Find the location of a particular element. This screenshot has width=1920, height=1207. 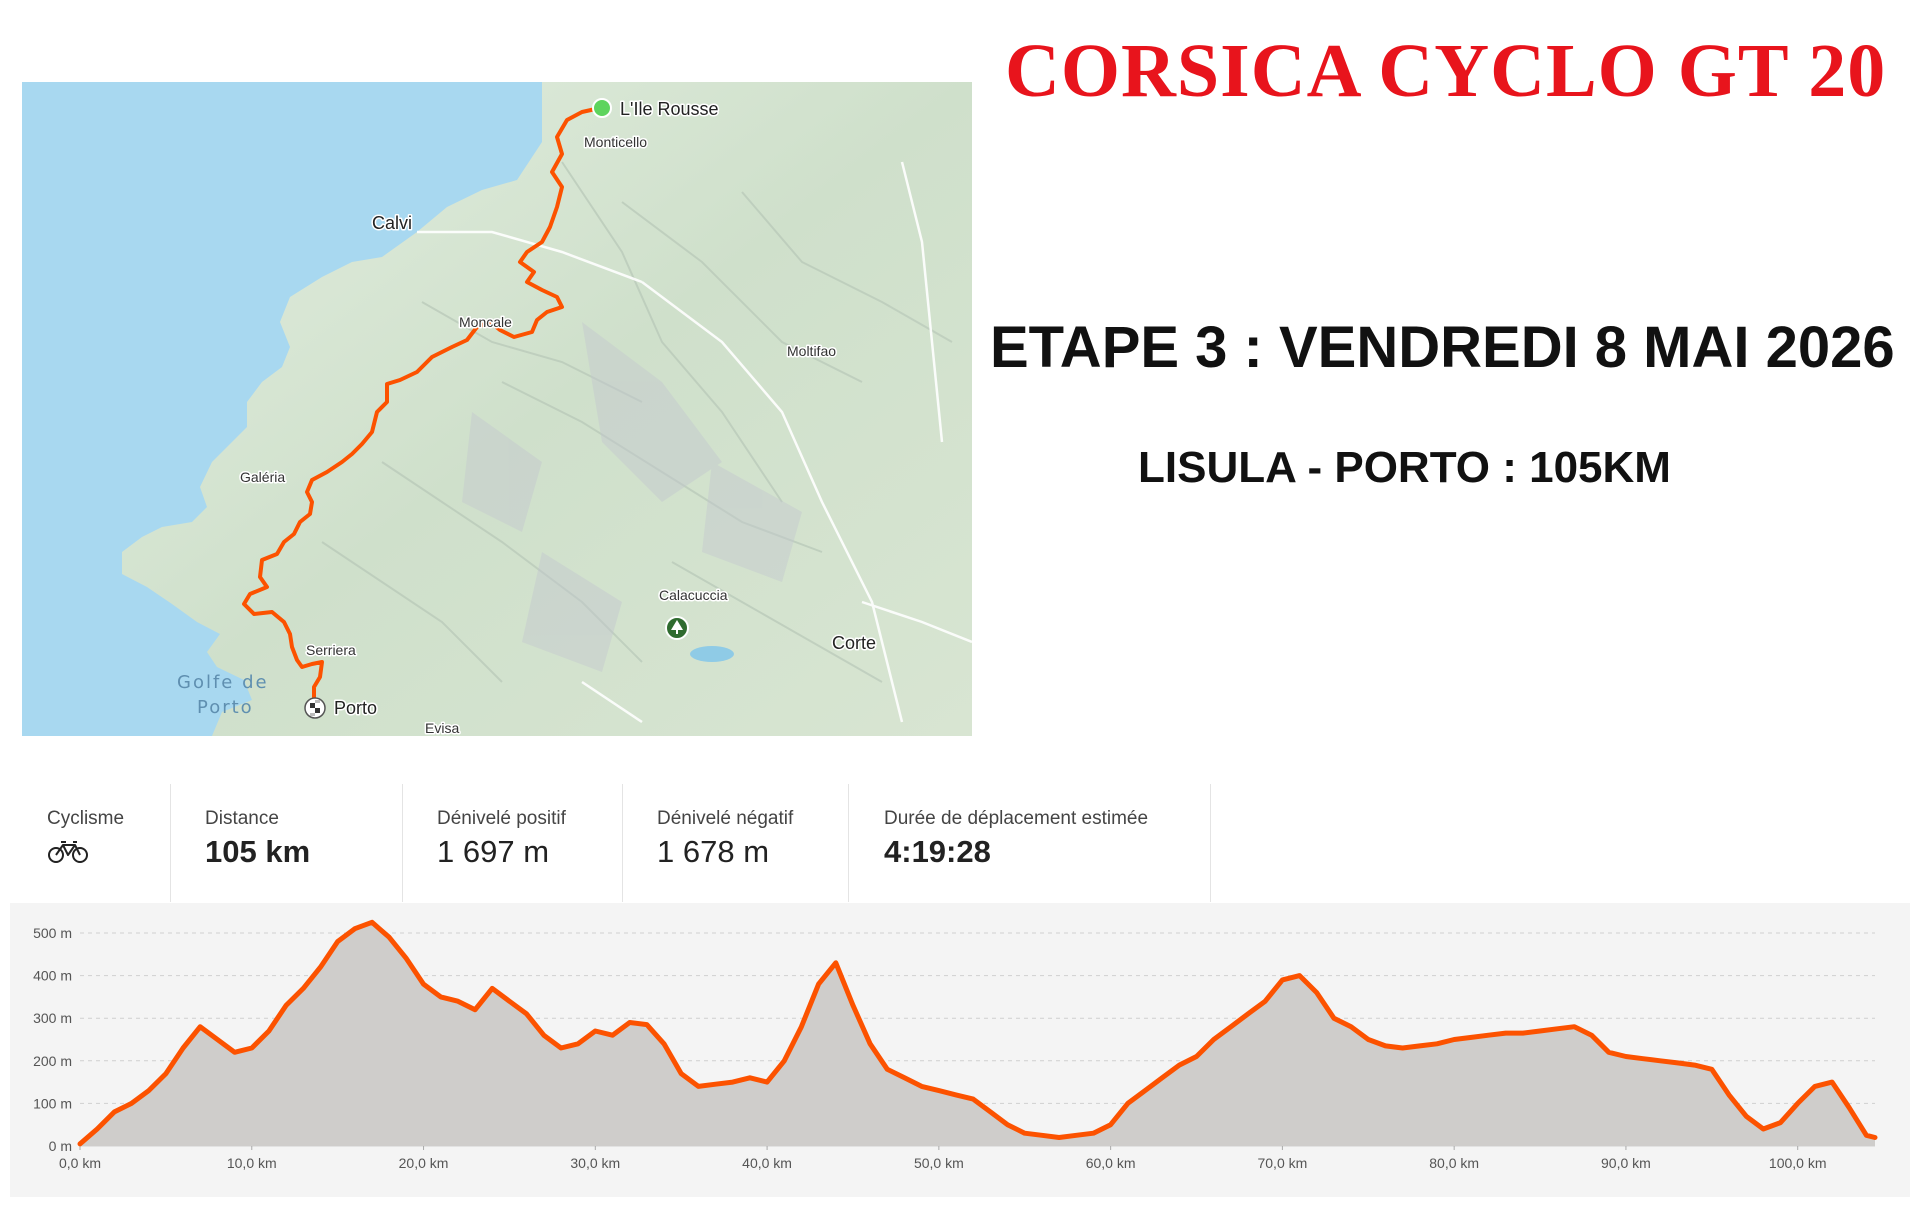

x-tick-label: 100,0 km is located at coordinates (1798, 1163).